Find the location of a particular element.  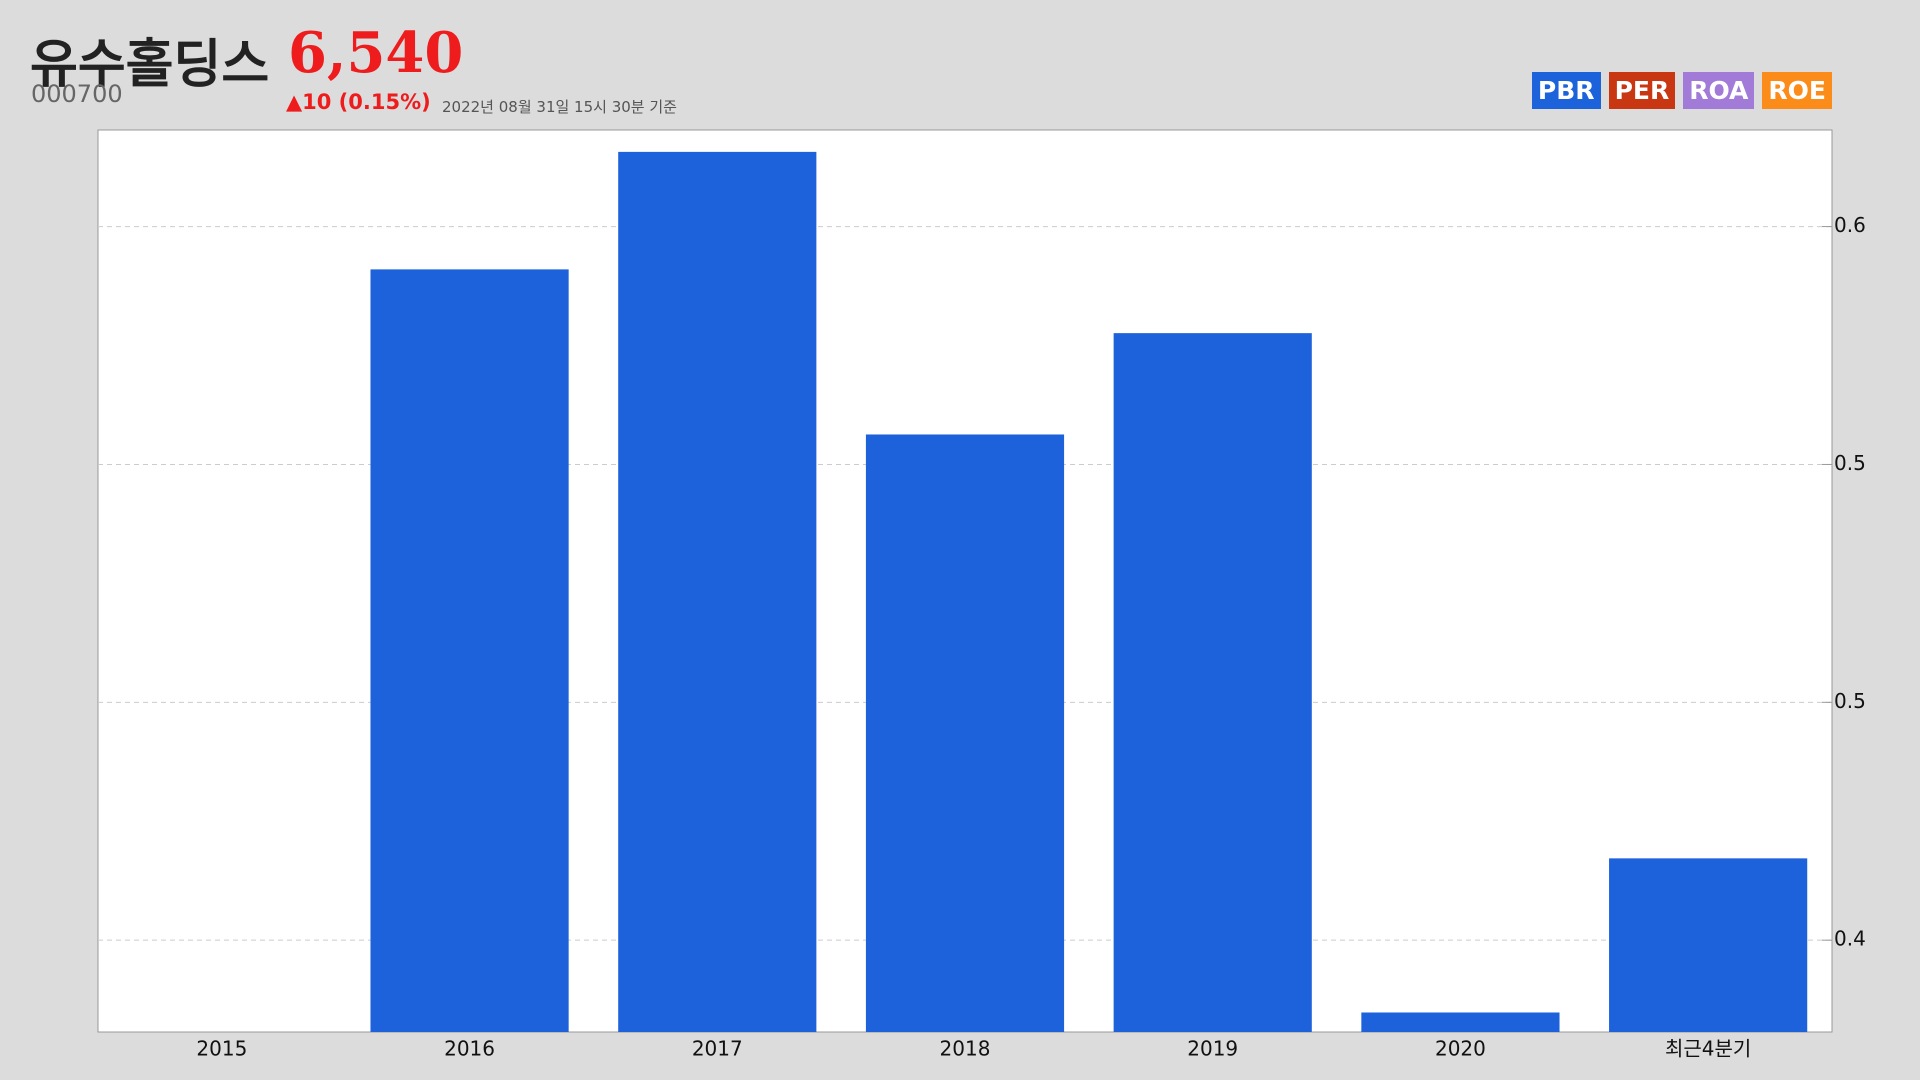

metric-tab: ROA is located at coordinates (1719, 90).